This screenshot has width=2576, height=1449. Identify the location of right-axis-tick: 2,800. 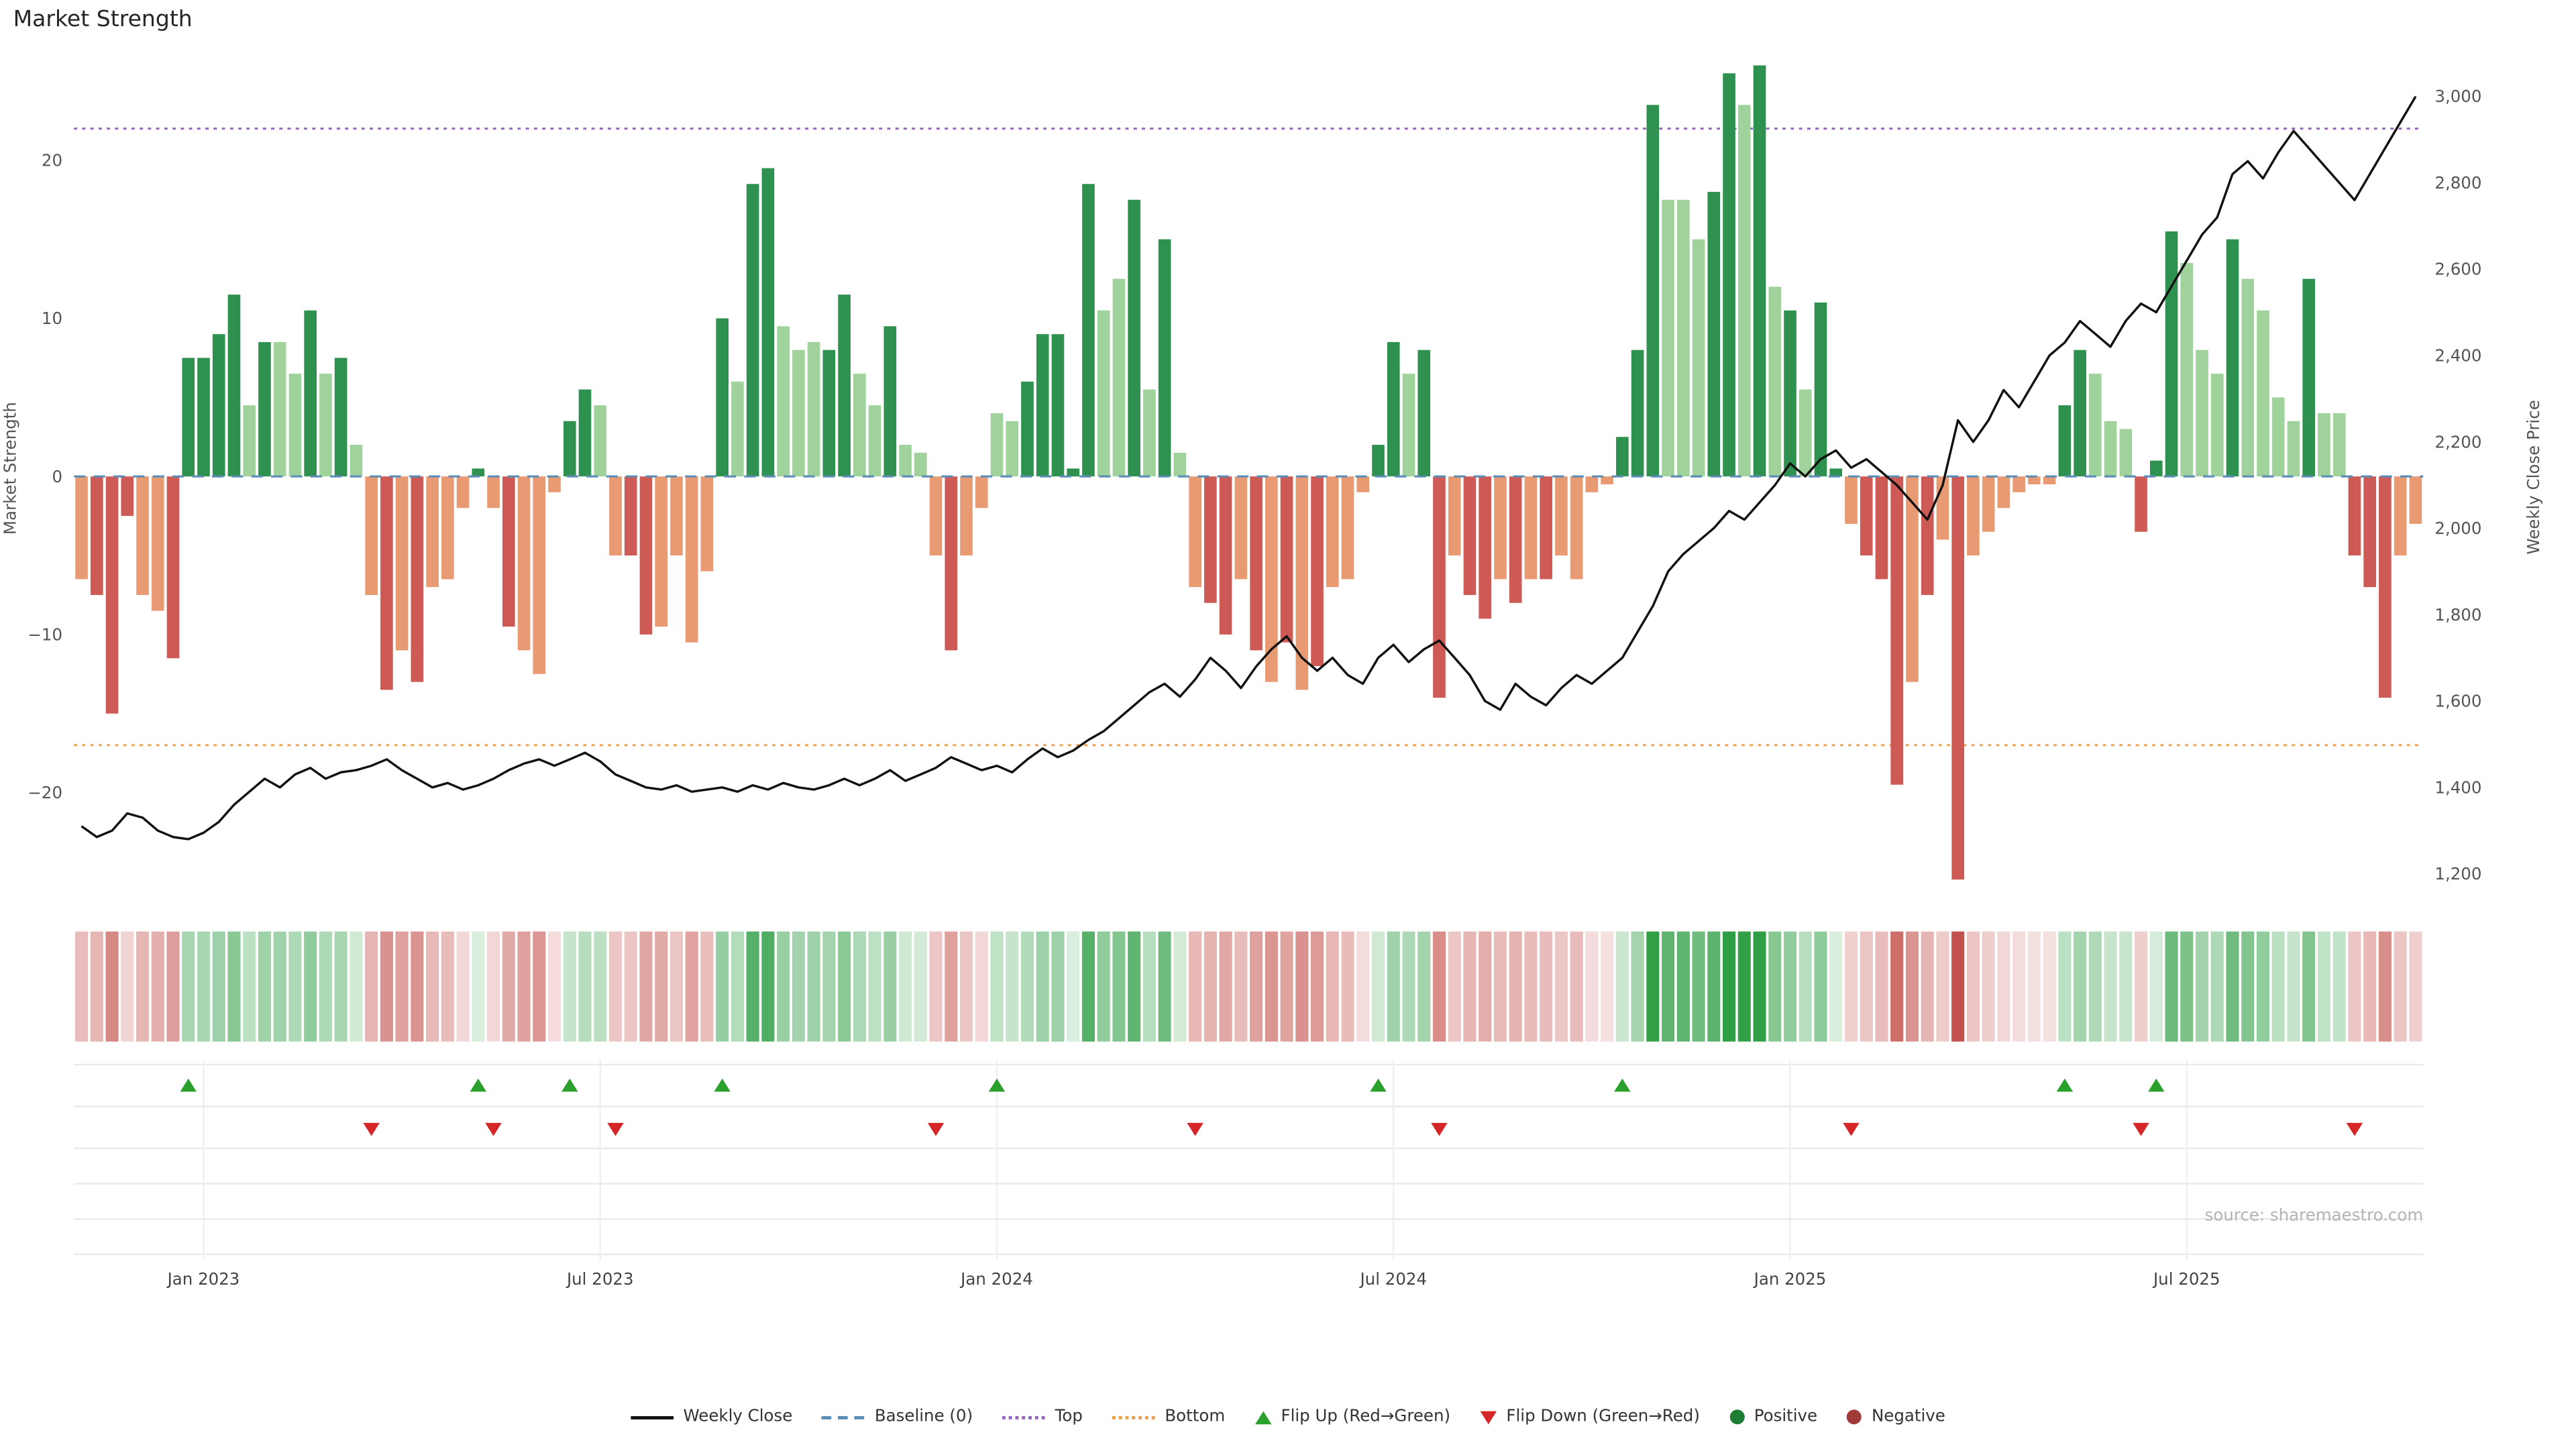
(2457, 183).